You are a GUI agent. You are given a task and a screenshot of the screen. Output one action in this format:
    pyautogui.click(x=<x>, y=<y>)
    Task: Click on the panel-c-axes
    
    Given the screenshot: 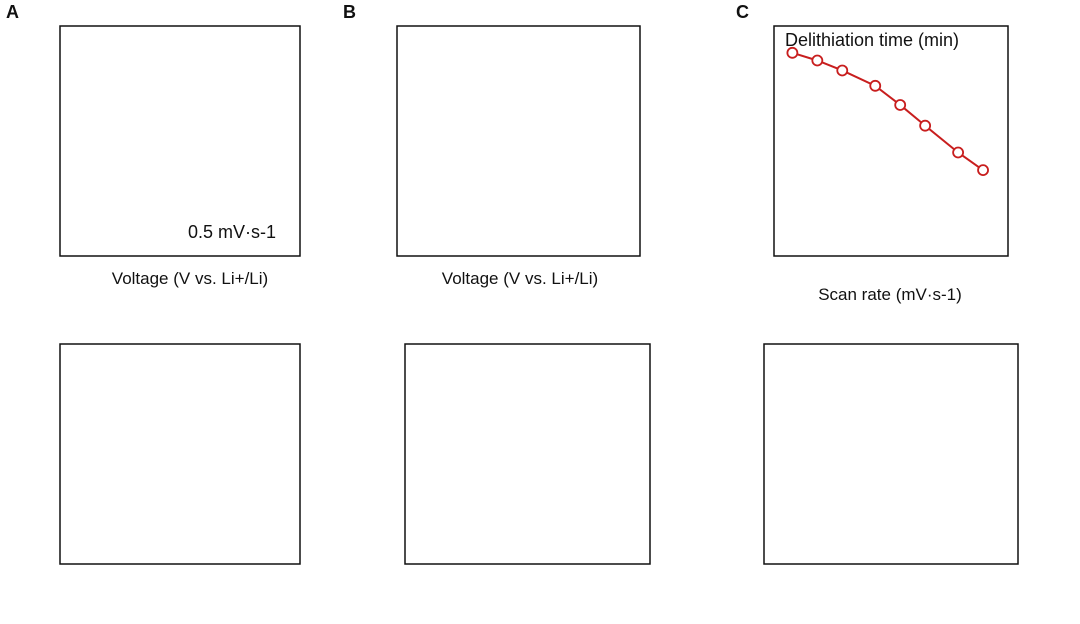 What is the action you would take?
    pyautogui.click(x=891, y=141)
    